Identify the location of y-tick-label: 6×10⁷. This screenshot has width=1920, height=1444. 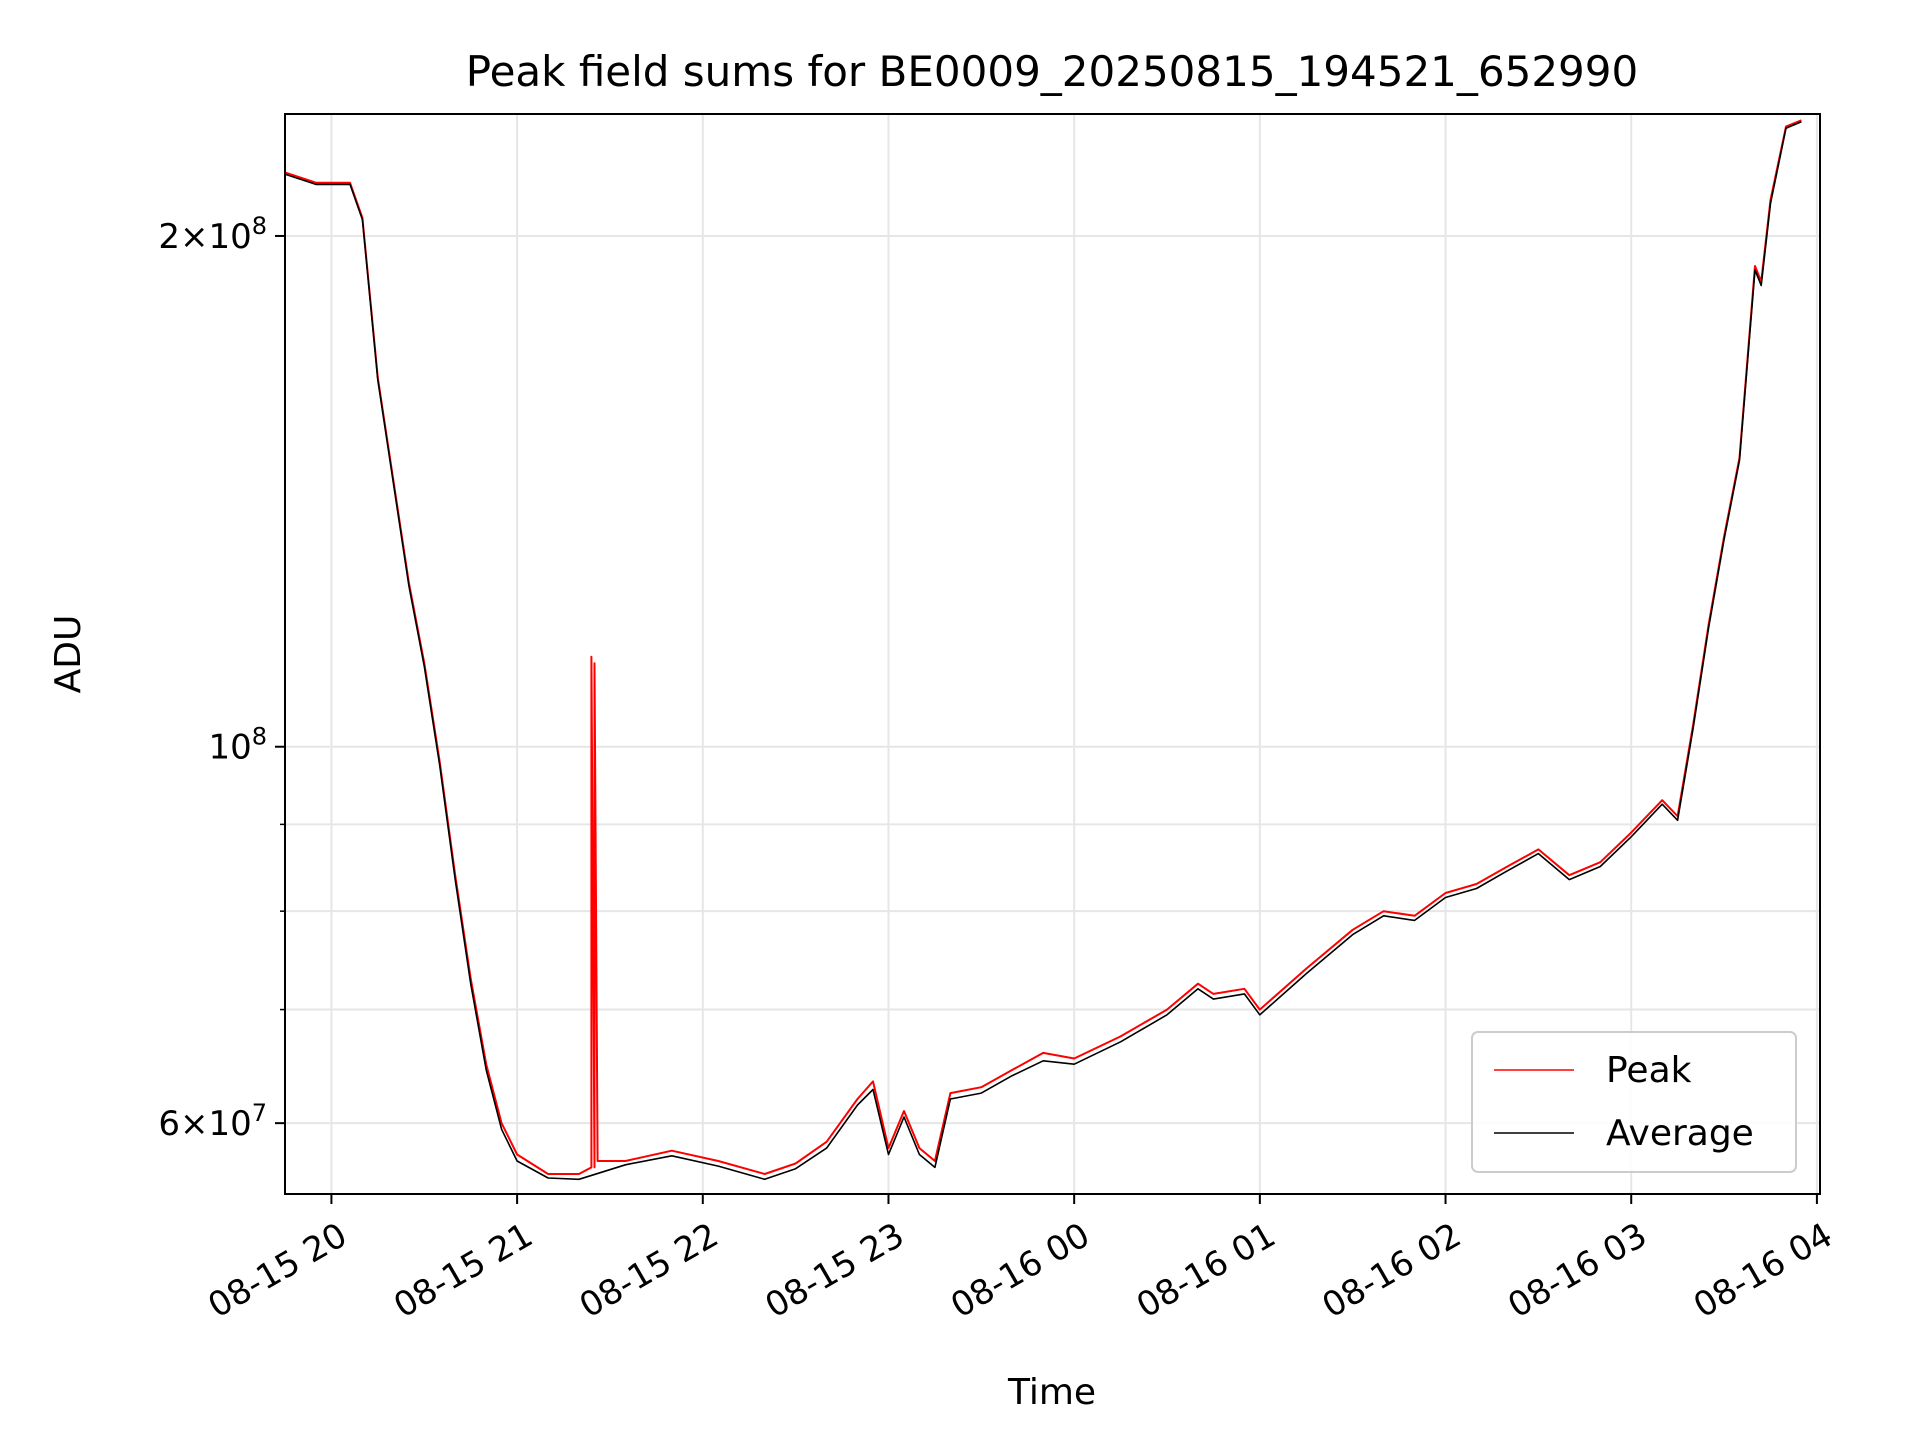
(212, 1121).